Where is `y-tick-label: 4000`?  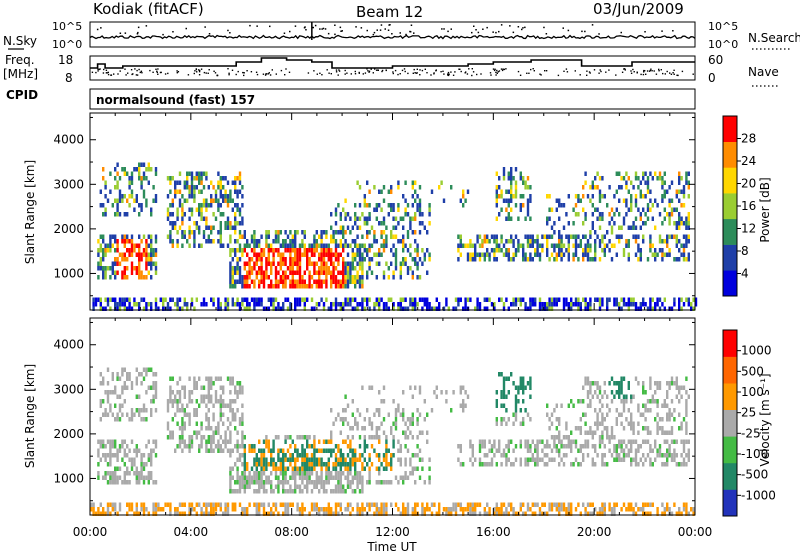 y-tick-label: 4000 is located at coordinates (68, 345).